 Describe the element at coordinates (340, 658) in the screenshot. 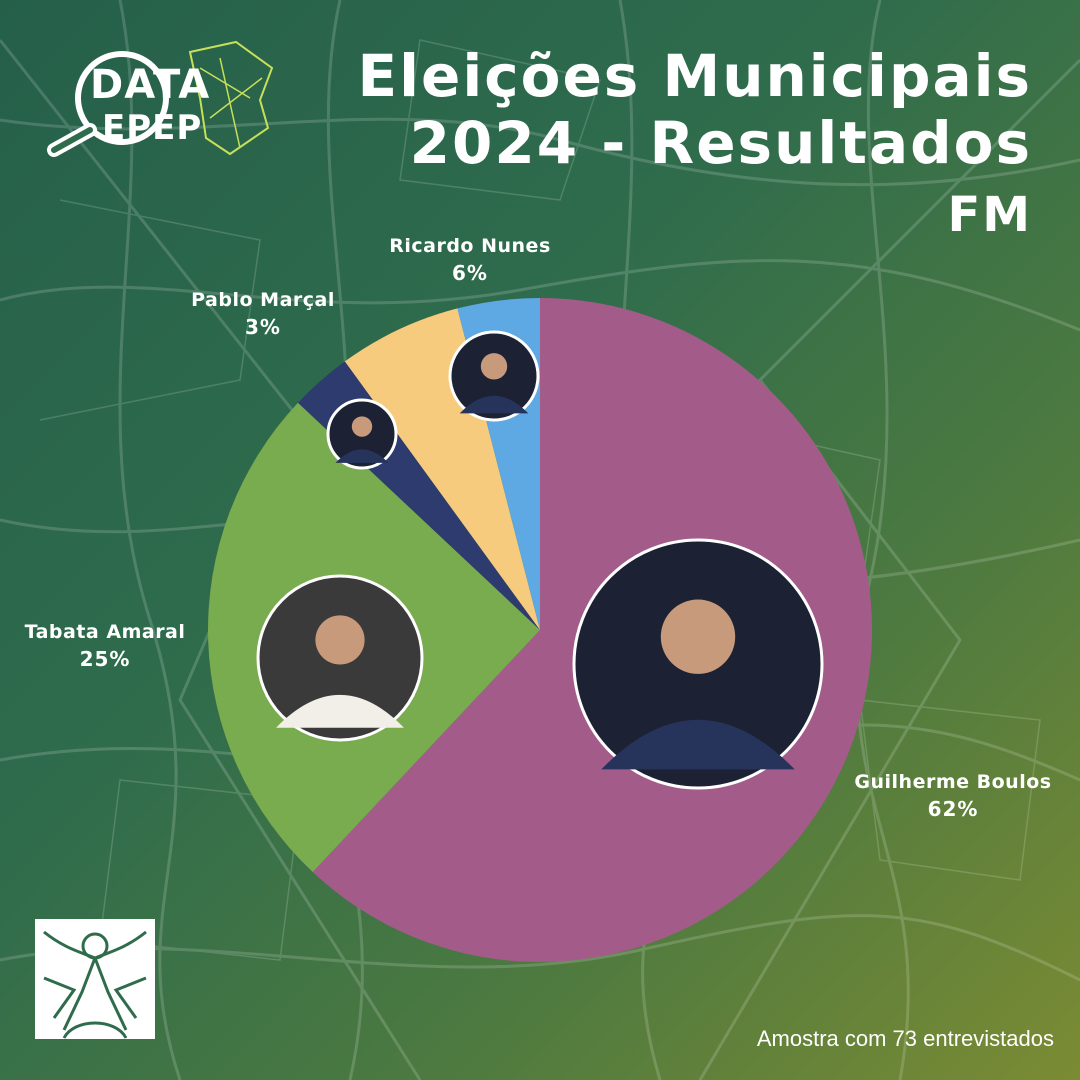

I see `candidate-photo-tabata` at that location.